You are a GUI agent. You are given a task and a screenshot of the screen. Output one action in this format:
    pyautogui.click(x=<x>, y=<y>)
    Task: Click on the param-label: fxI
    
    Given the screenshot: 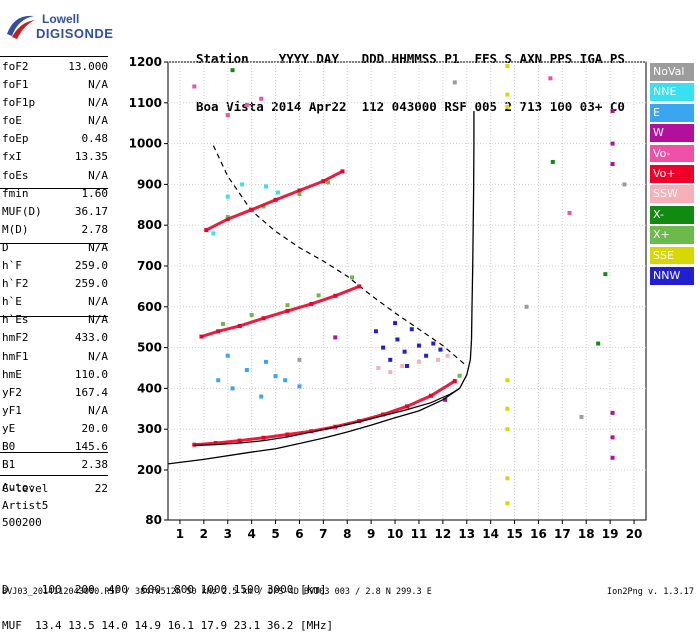 What is the action you would take?
    pyautogui.click(x=12, y=157)
    